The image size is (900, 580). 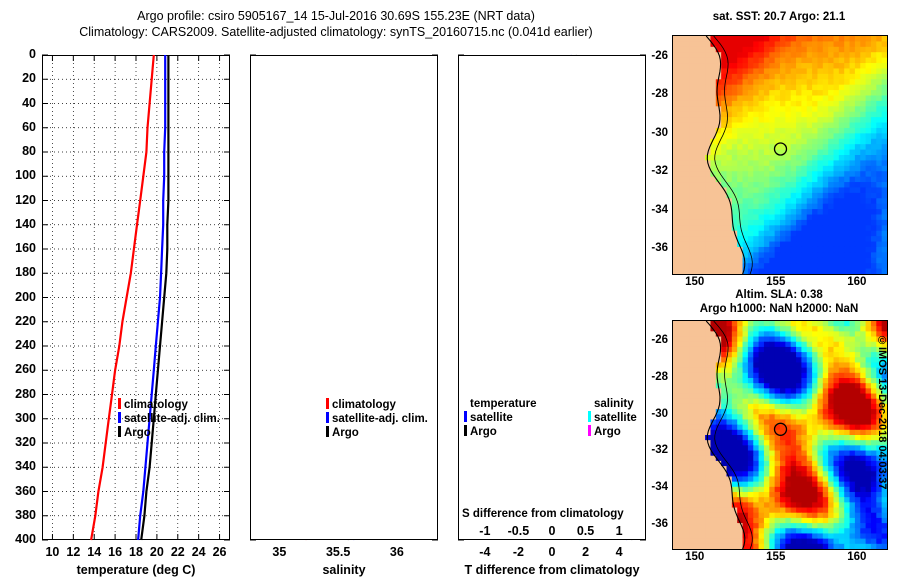 What do you see at coordinates (619, 552) in the screenshot?
I see `x-tick-label: 4` at bounding box center [619, 552].